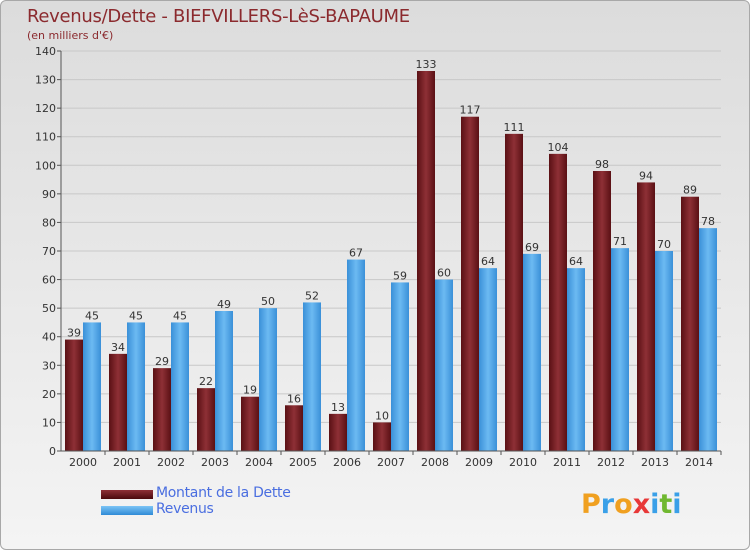 The height and width of the screenshot is (550, 750). Describe the element at coordinates (83, 462) in the screenshot. I see `x-tick-label: 2000` at that location.